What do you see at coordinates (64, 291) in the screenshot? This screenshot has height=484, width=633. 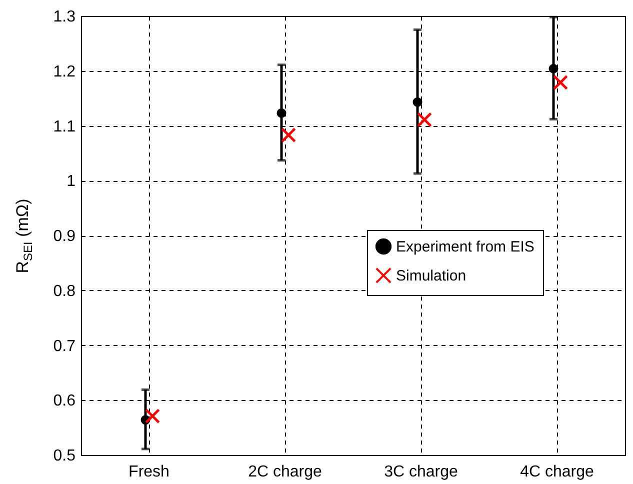 I see `y-tick-label: 0.8` at bounding box center [64, 291].